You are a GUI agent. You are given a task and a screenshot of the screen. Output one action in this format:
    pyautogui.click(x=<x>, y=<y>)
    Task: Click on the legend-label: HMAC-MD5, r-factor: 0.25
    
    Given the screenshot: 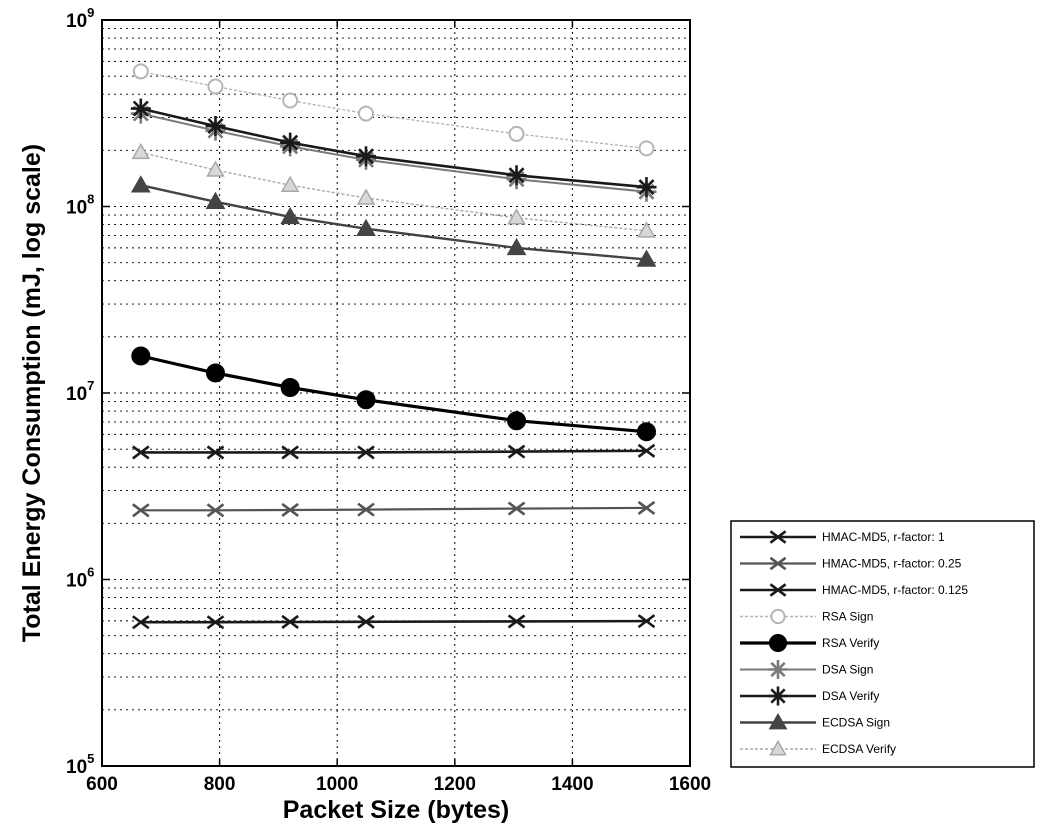 What is the action you would take?
    pyautogui.click(x=892, y=564)
    